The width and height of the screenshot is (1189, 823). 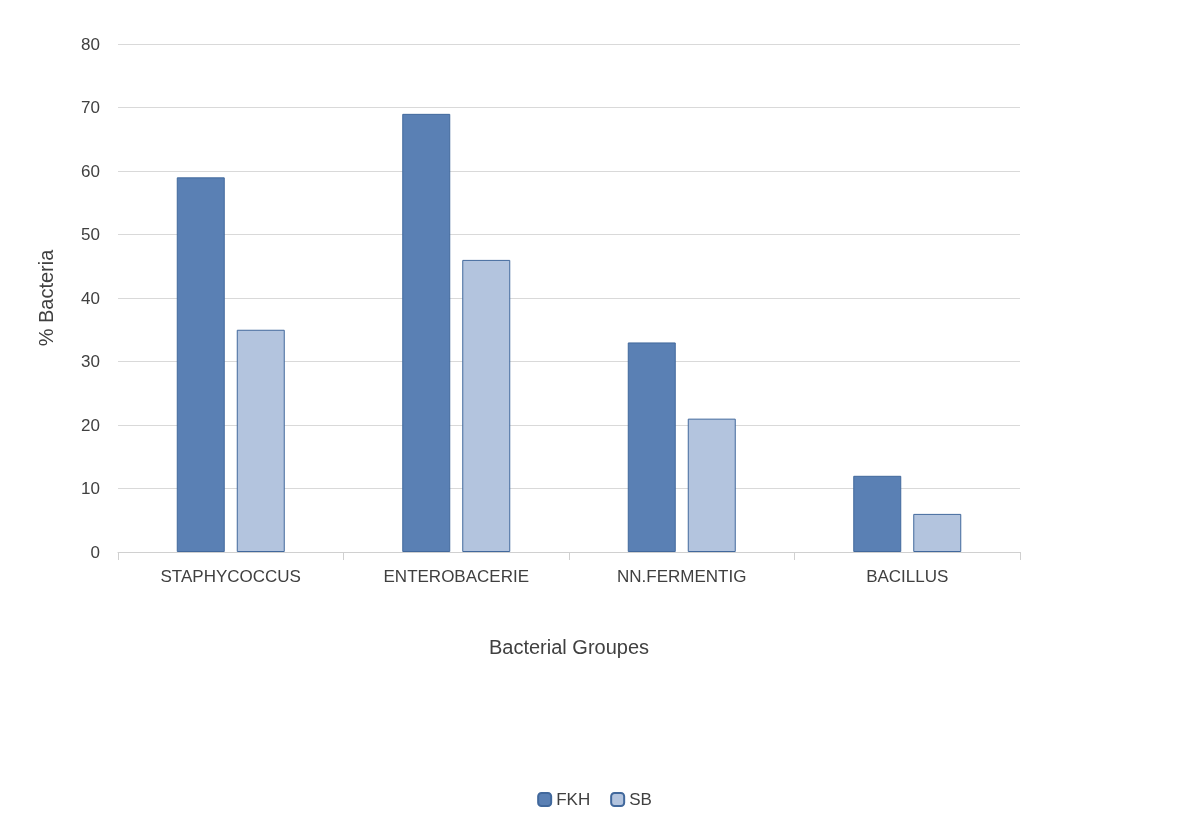 What do you see at coordinates (569, 647) in the screenshot?
I see `x-axis-title: Bacterial Groupes` at bounding box center [569, 647].